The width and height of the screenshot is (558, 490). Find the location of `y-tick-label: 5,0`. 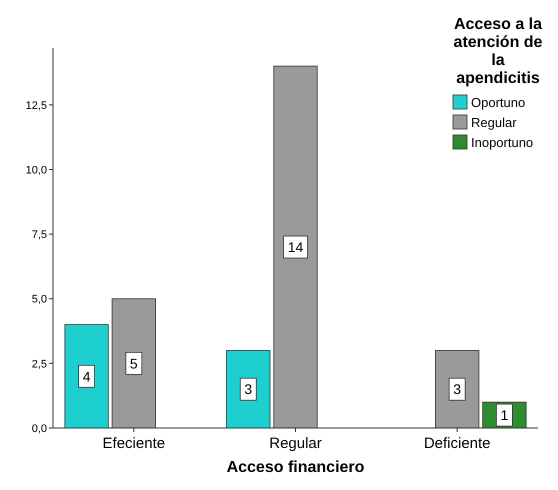

y-tick-label: 5,0 is located at coordinates (39, 300).